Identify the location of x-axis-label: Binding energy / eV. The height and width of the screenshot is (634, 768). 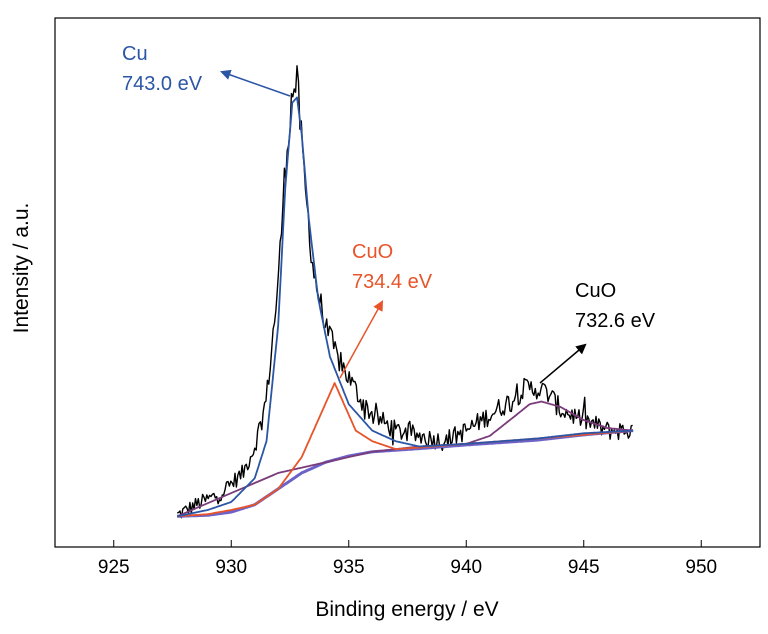
(406, 609).